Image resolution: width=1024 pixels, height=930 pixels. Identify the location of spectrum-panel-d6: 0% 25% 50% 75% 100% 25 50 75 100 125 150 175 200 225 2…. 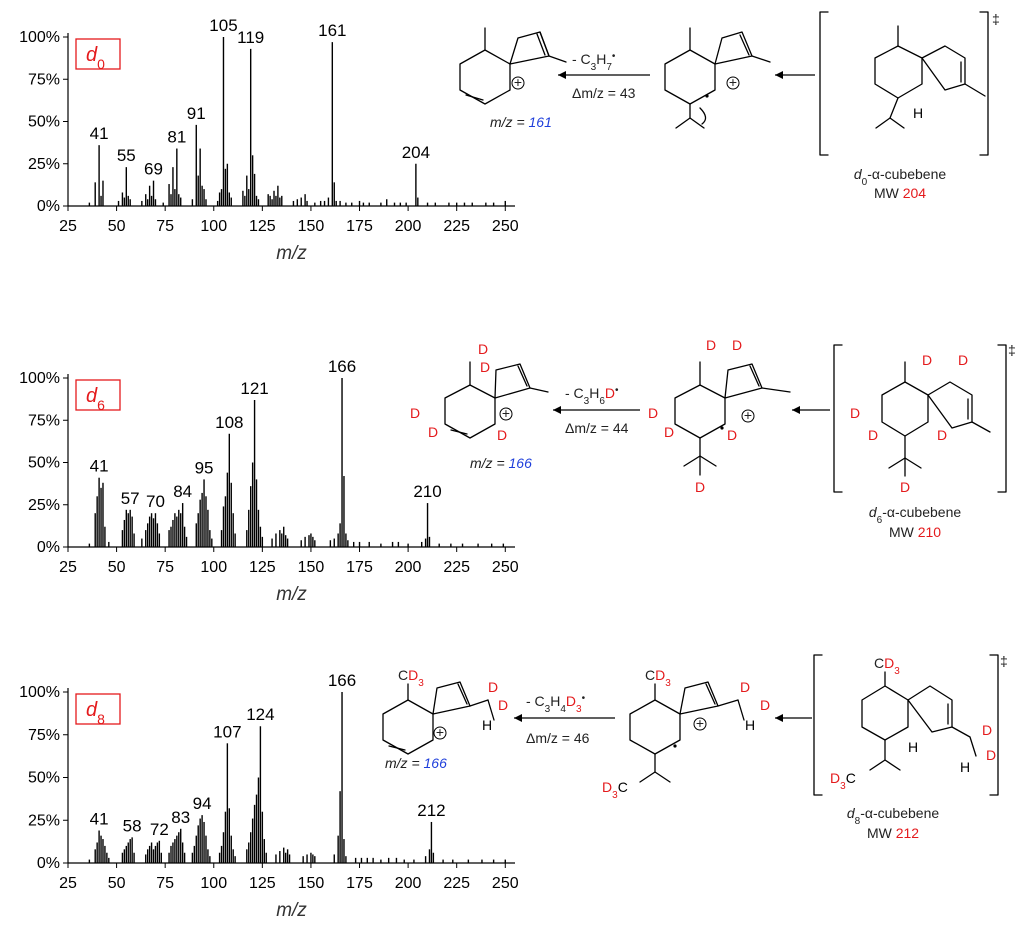
(269, 481).